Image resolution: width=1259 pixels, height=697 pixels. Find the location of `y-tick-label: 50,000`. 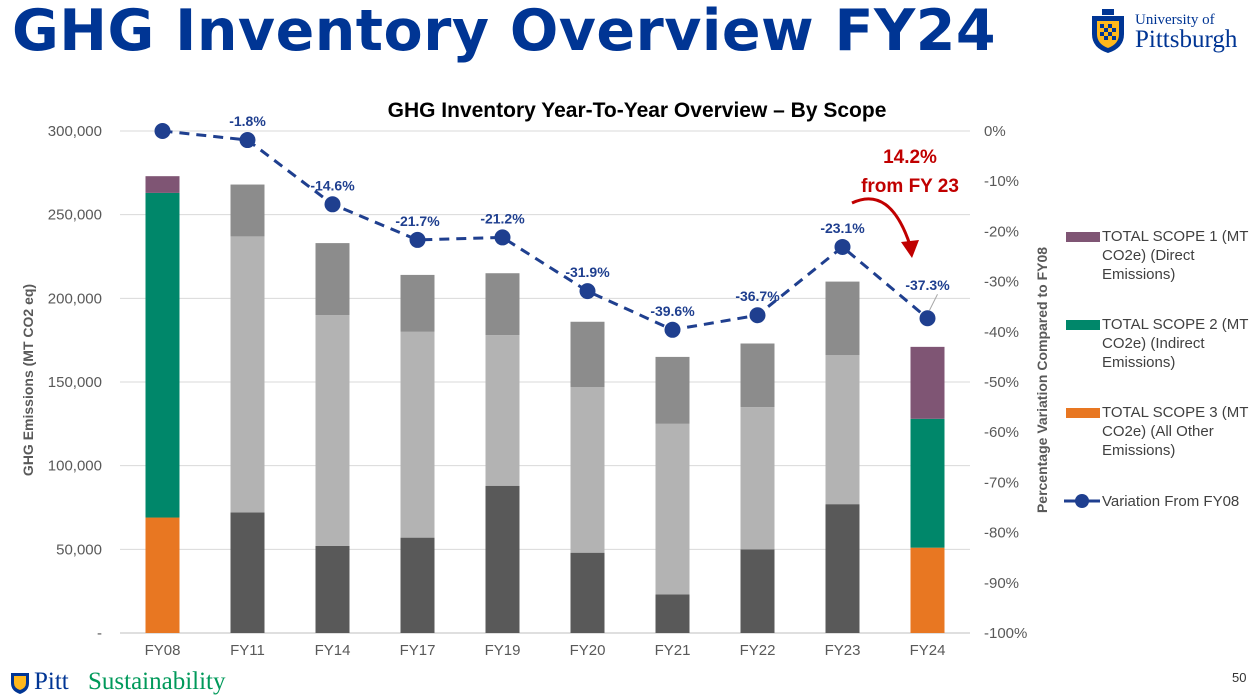

y-tick-label: 50,000 is located at coordinates (79, 549).